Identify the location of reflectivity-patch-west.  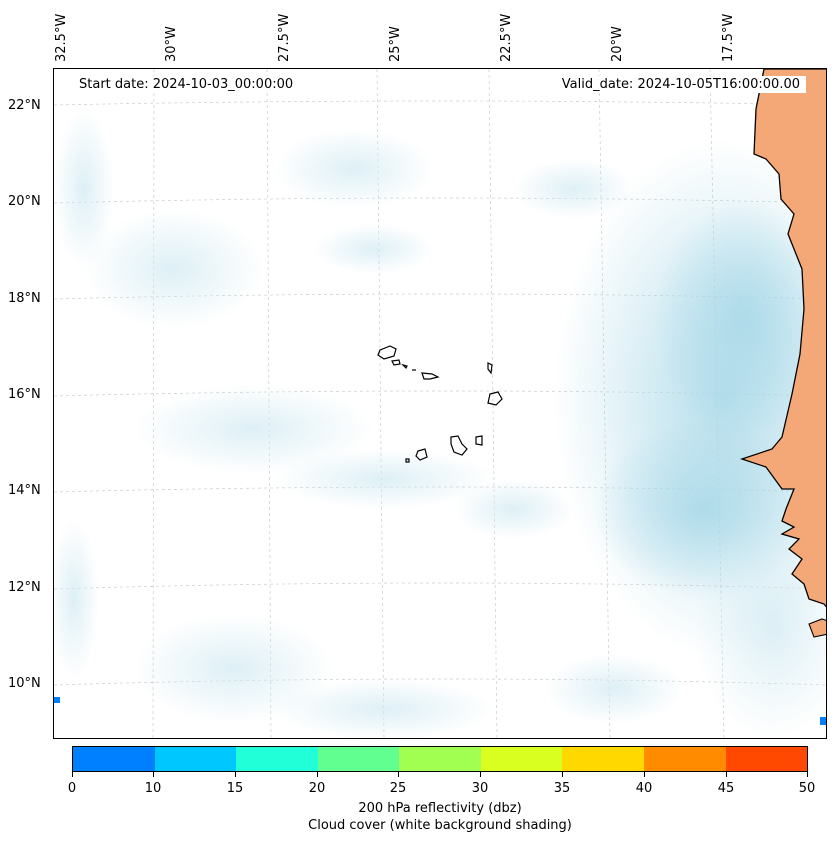
(57, 700).